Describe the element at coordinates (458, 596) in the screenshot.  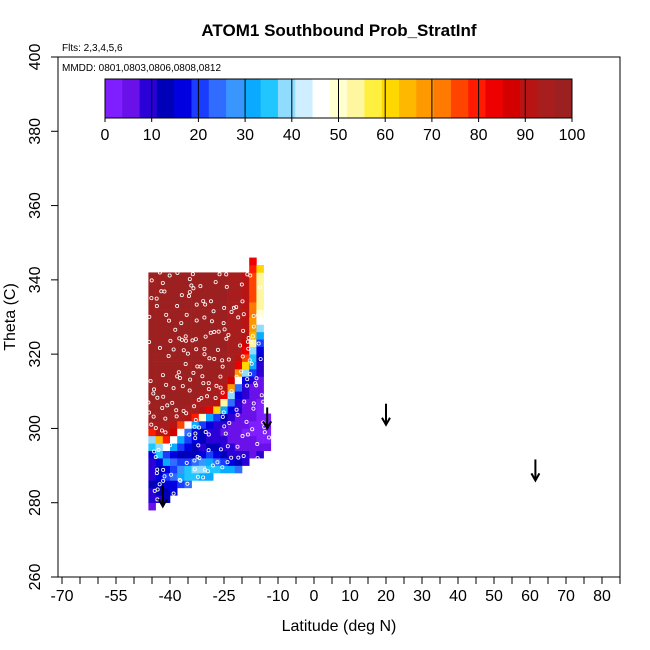
I see `x-tick-label: 40` at that location.